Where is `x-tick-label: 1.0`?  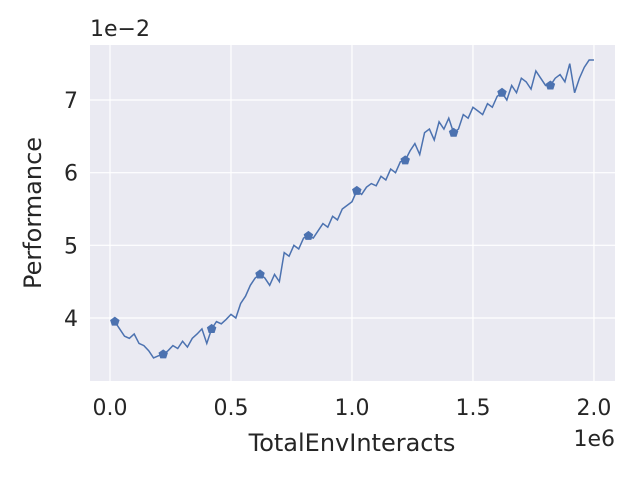 x-tick-label: 1.0 is located at coordinates (351, 408).